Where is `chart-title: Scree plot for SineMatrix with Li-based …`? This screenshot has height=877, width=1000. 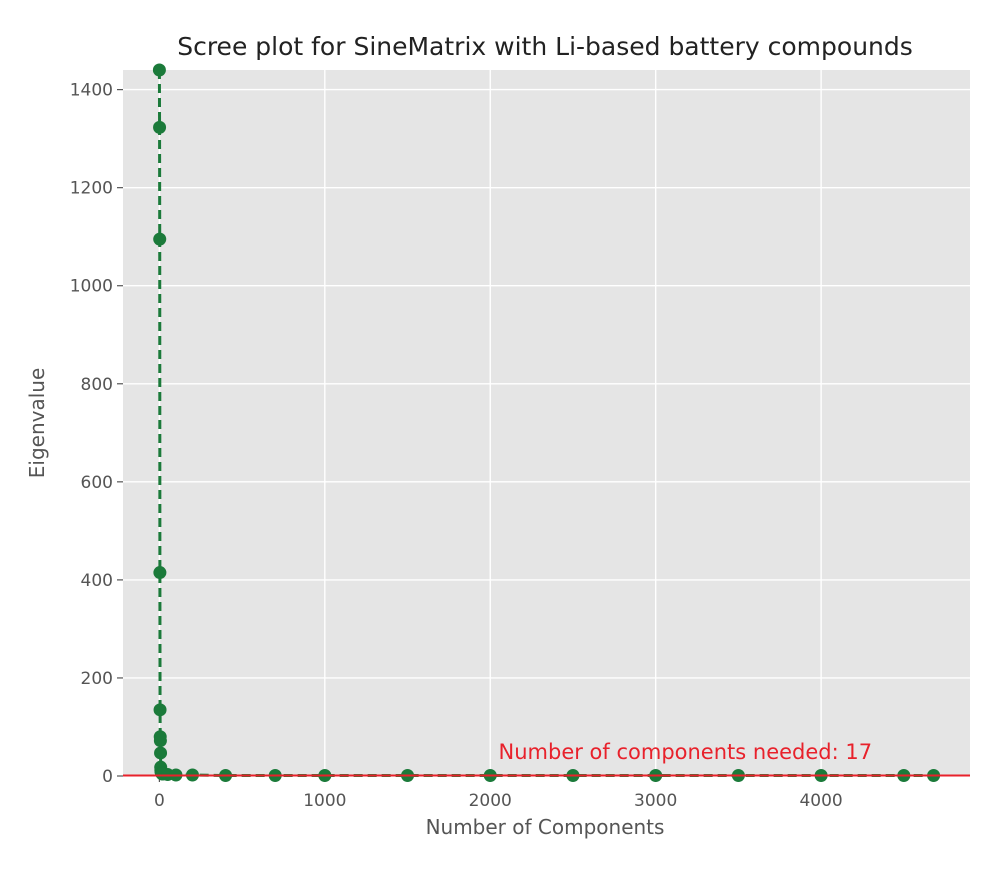 chart-title: Scree plot for SineMatrix with Li-based … is located at coordinates (545, 46).